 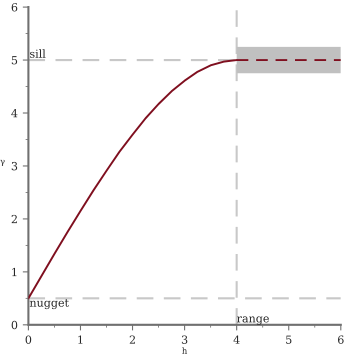 I want to click on x-tick-label: 6, so click(x=341, y=339).